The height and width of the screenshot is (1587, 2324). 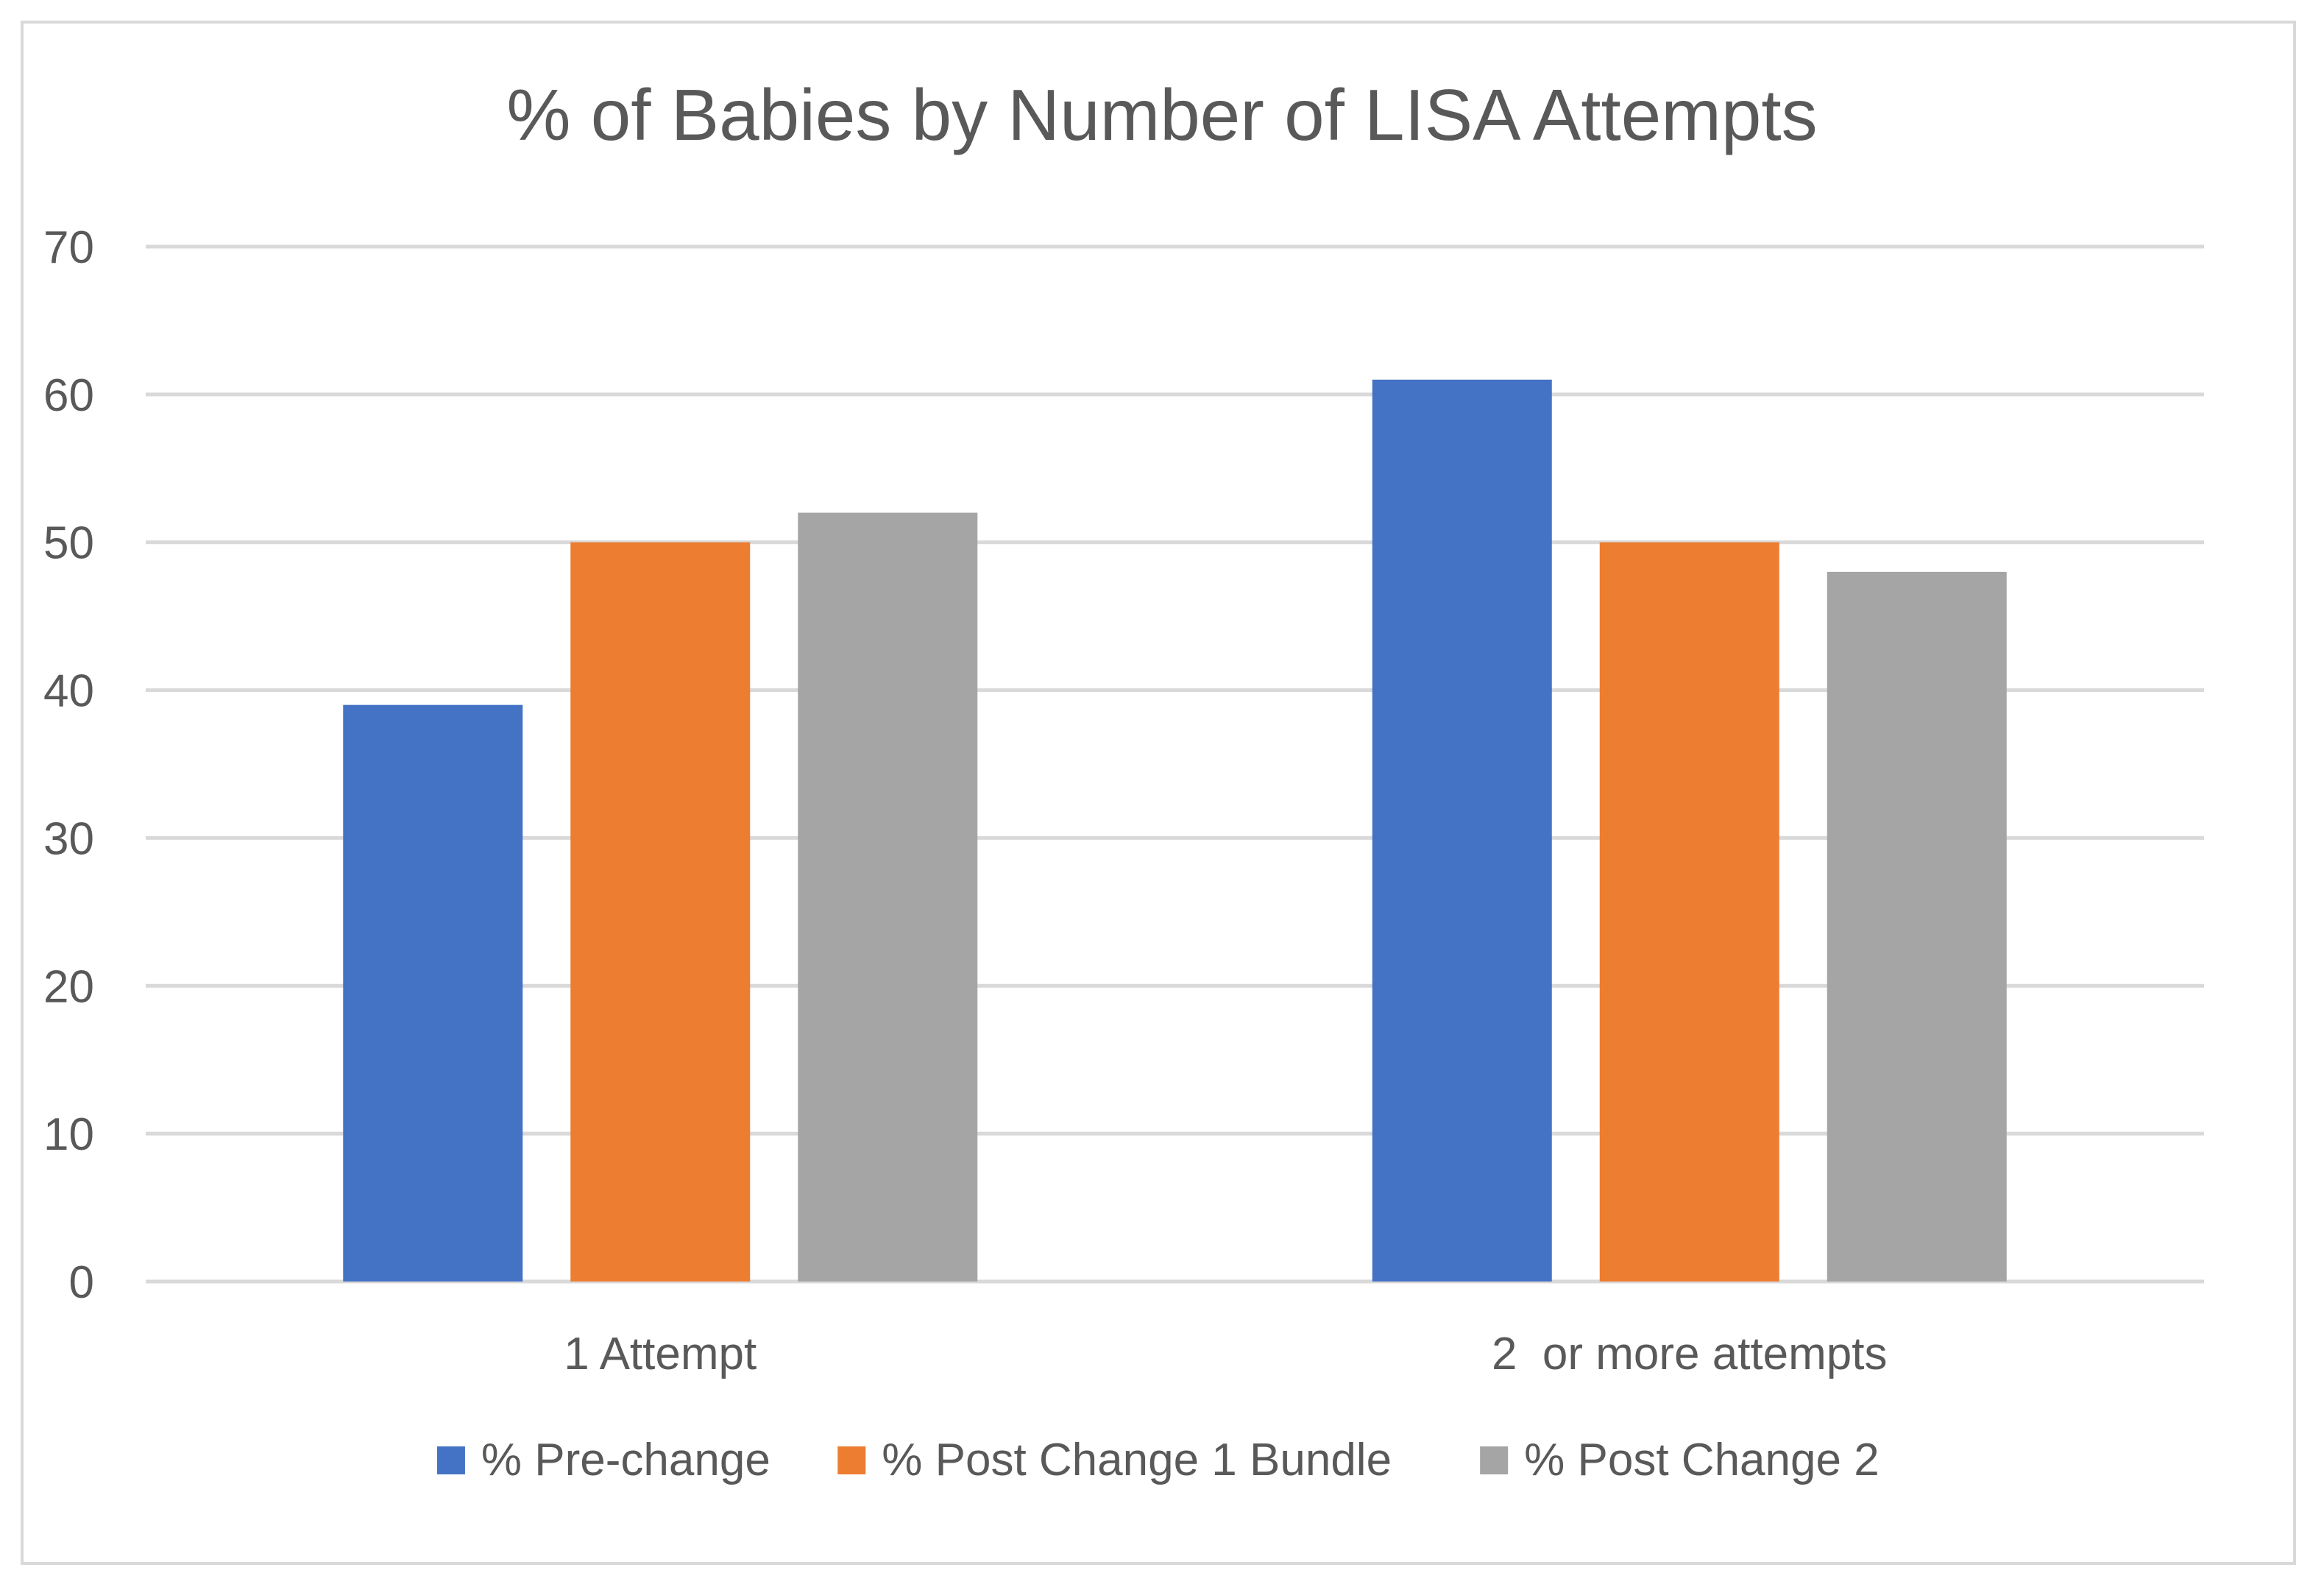 I want to click on x-axis-category-labels: 1 Attempt 2 or more attempts, so click(x=1225, y=1354).